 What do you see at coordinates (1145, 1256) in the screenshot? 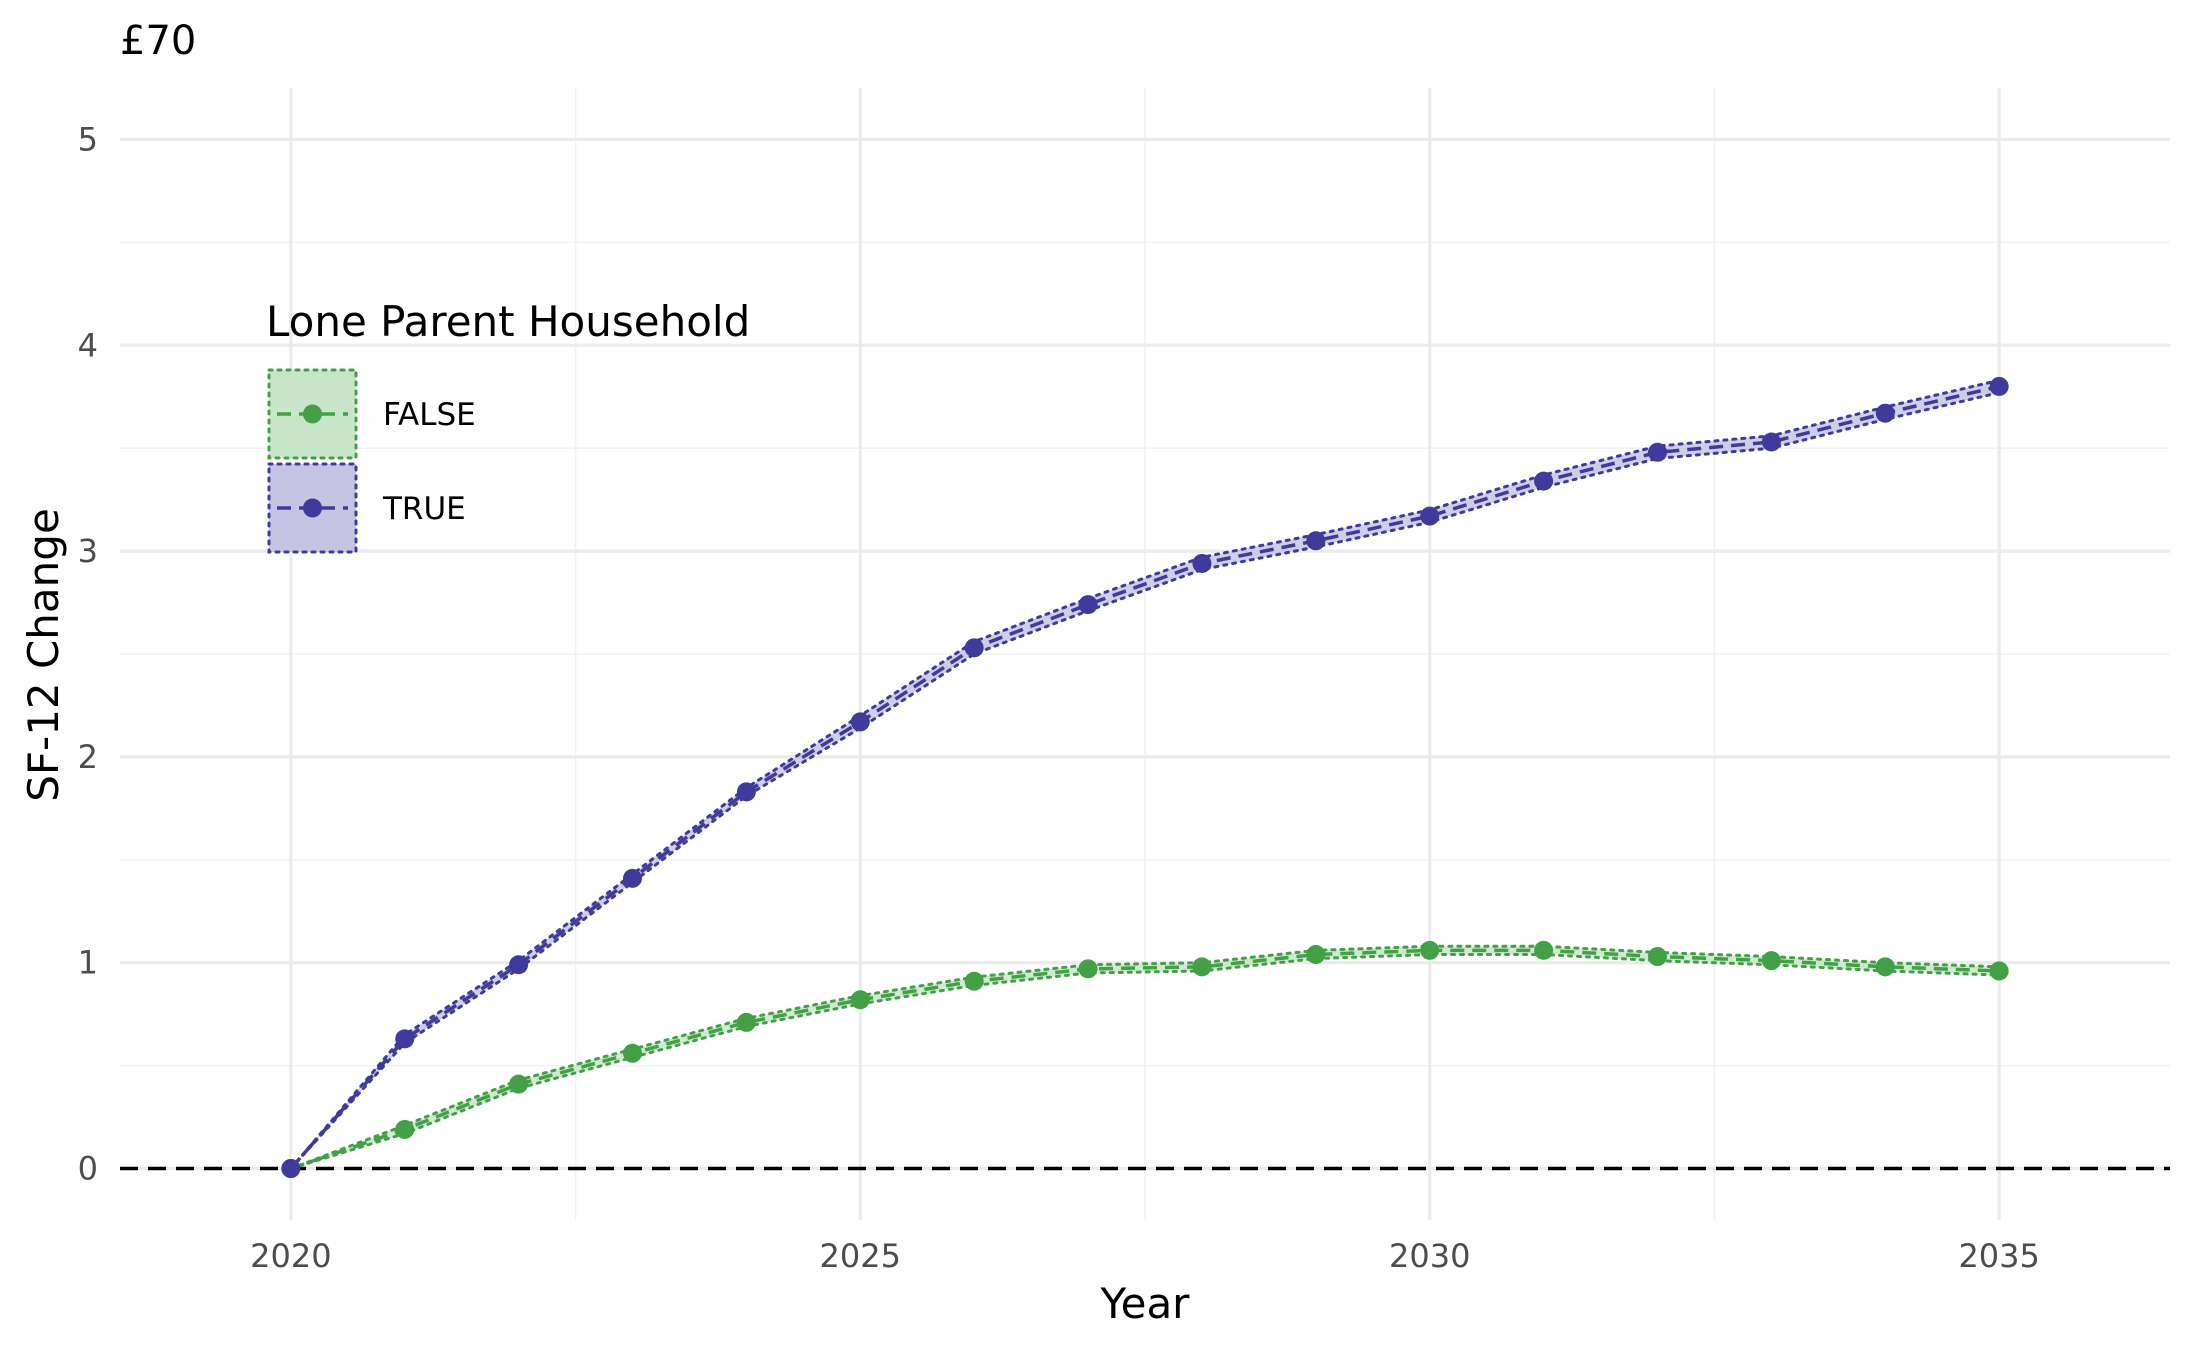
I see `x-axis-tick-labels: 2020 2025 2030 2035` at bounding box center [1145, 1256].